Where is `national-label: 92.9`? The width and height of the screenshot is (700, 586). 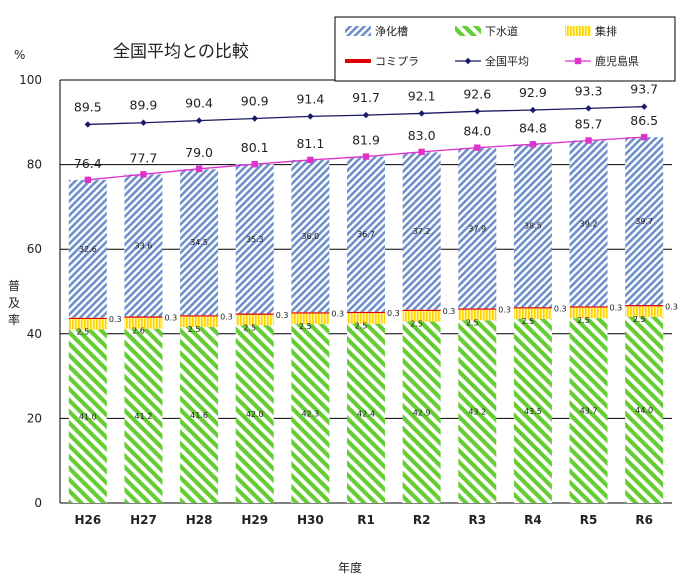
national-label: 92.9 is located at coordinates (533, 92).